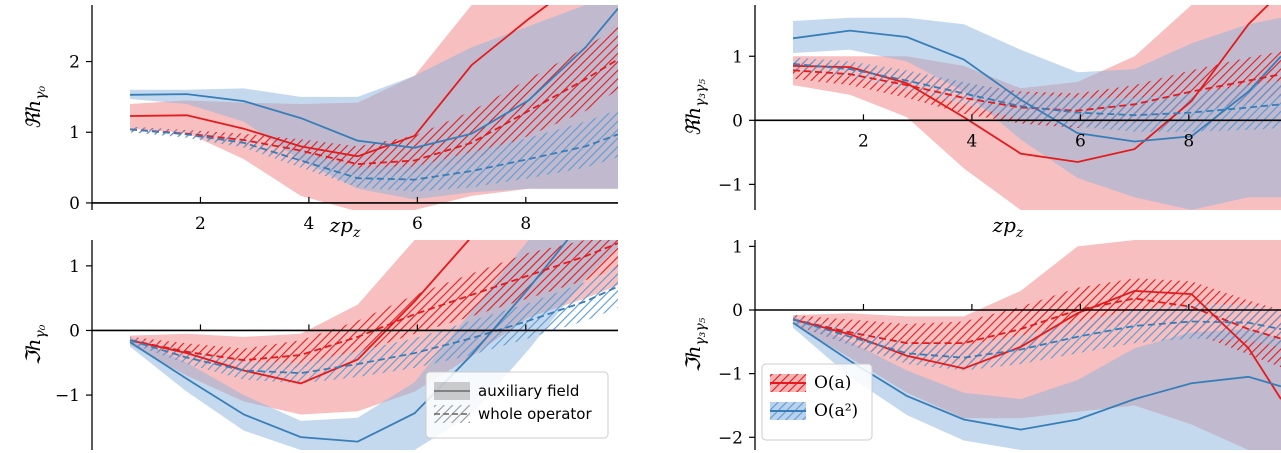 This screenshot has width=1281, height=453. What do you see at coordinates (836, 411) in the screenshot?
I see `legend-label: O(a²)` at bounding box center [836, 411].